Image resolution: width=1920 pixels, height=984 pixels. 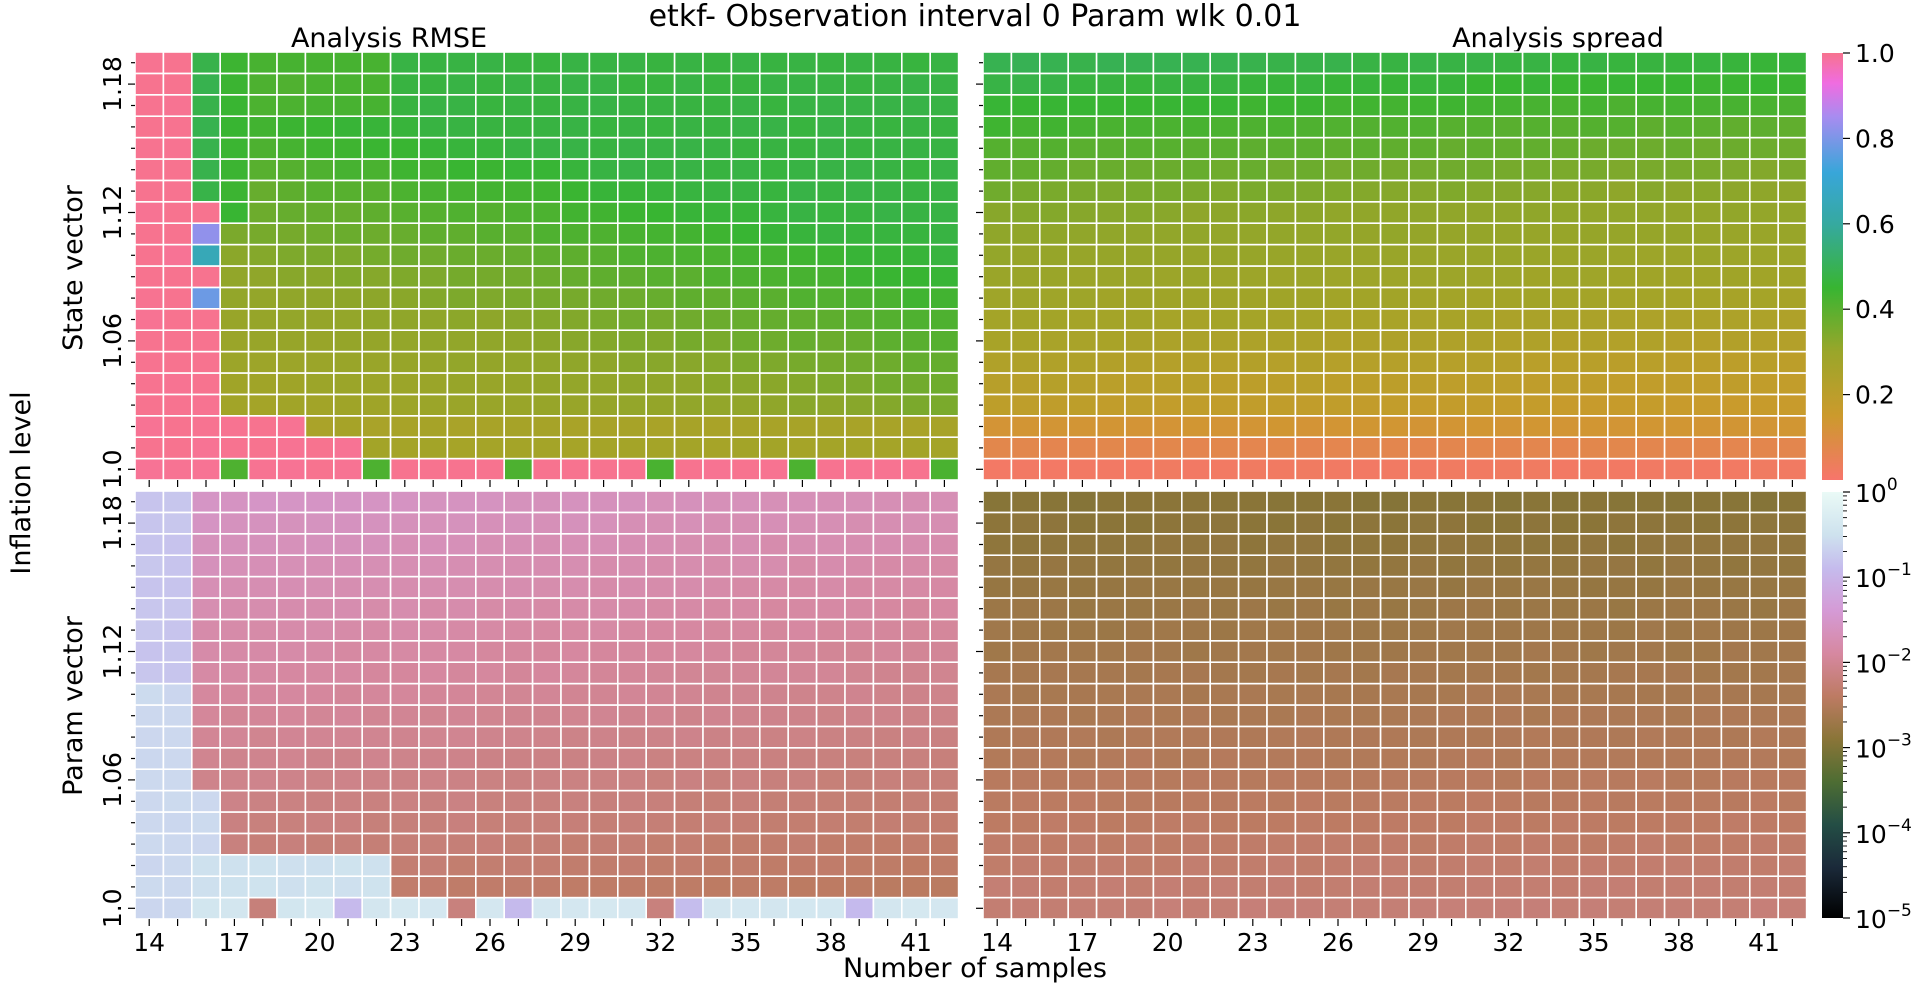 I want to click on row-label-param: Param vector, so click(x=73, y=705).